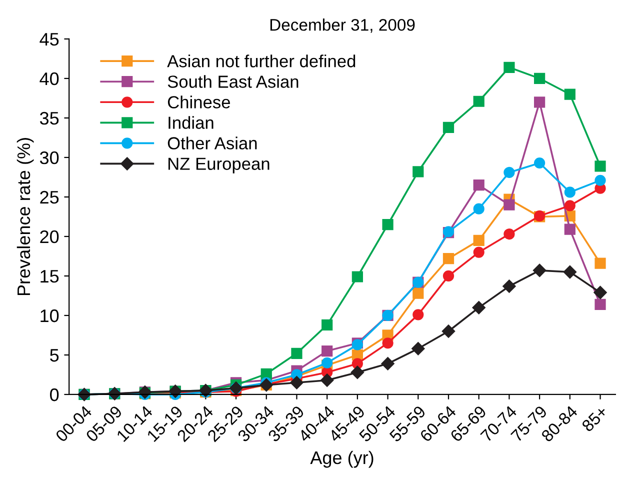 The width and height of the screenshot is (628, 487). Describe the element at coordinates (233, 81) in the screenshot. I see `legend-label: South East Asian` at that location.